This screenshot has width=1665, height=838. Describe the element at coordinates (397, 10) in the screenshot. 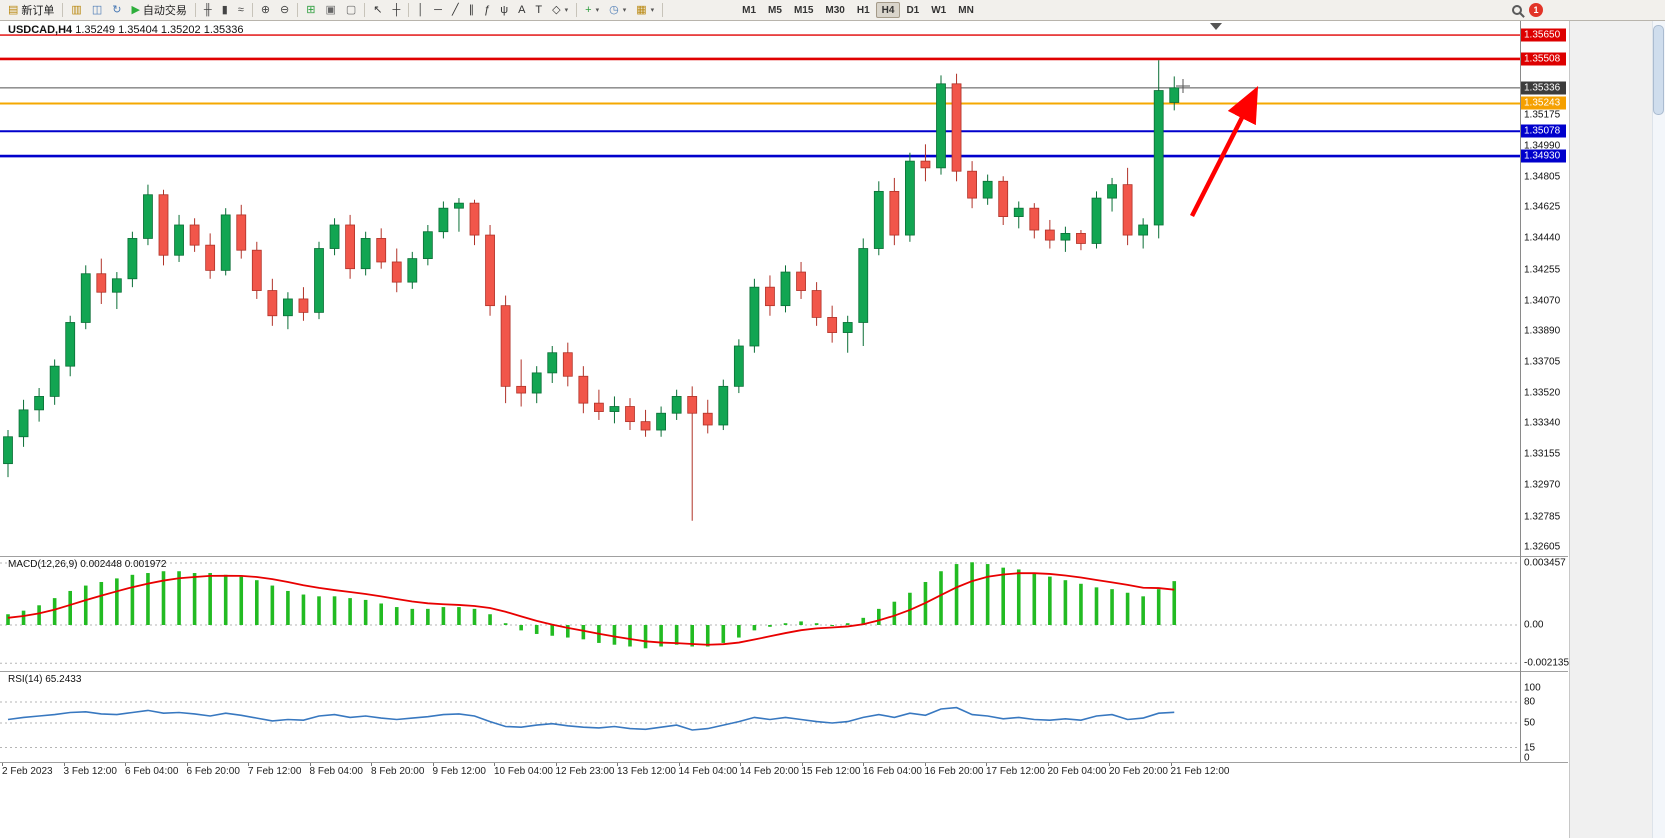

I see `crosshair-button: ┼` at that location.